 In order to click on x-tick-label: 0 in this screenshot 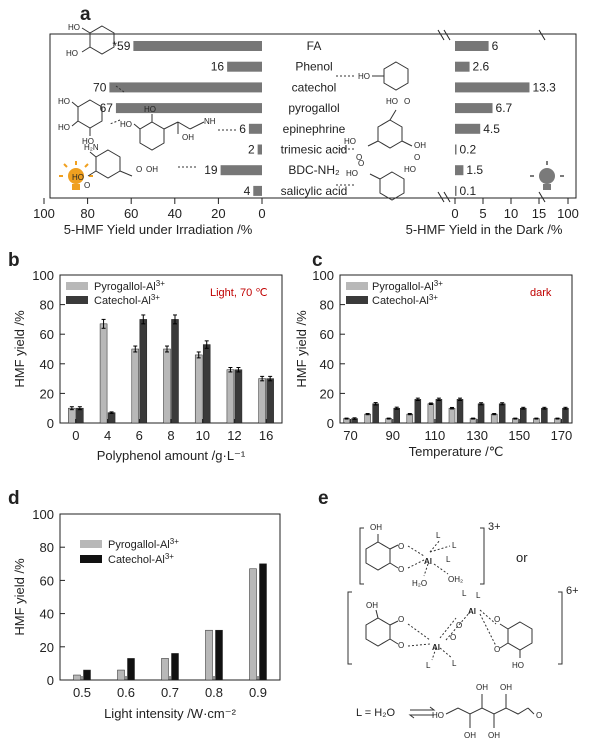, I will do `click(75, 435)`.